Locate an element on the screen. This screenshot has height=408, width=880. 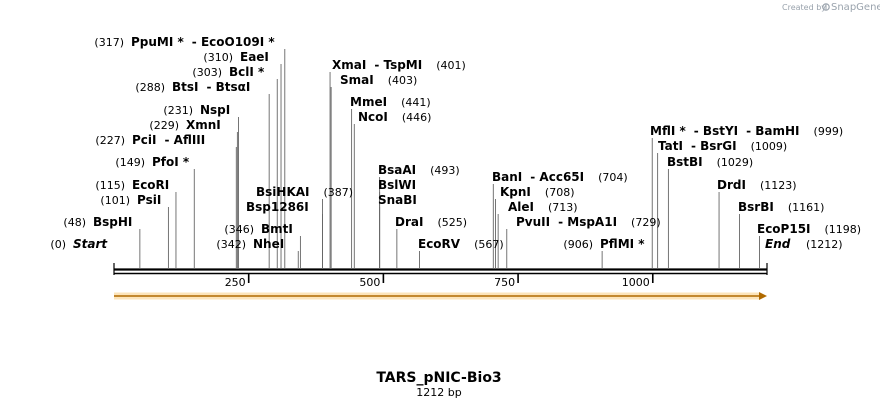
site-name: MflI * is located at coordinates (668, 131).